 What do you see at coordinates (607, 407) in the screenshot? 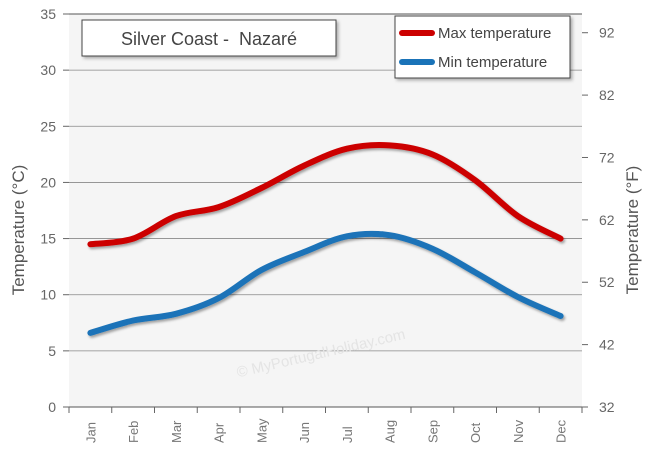
I see `y2-tick-label: 32` at bounding box center [607, 407].